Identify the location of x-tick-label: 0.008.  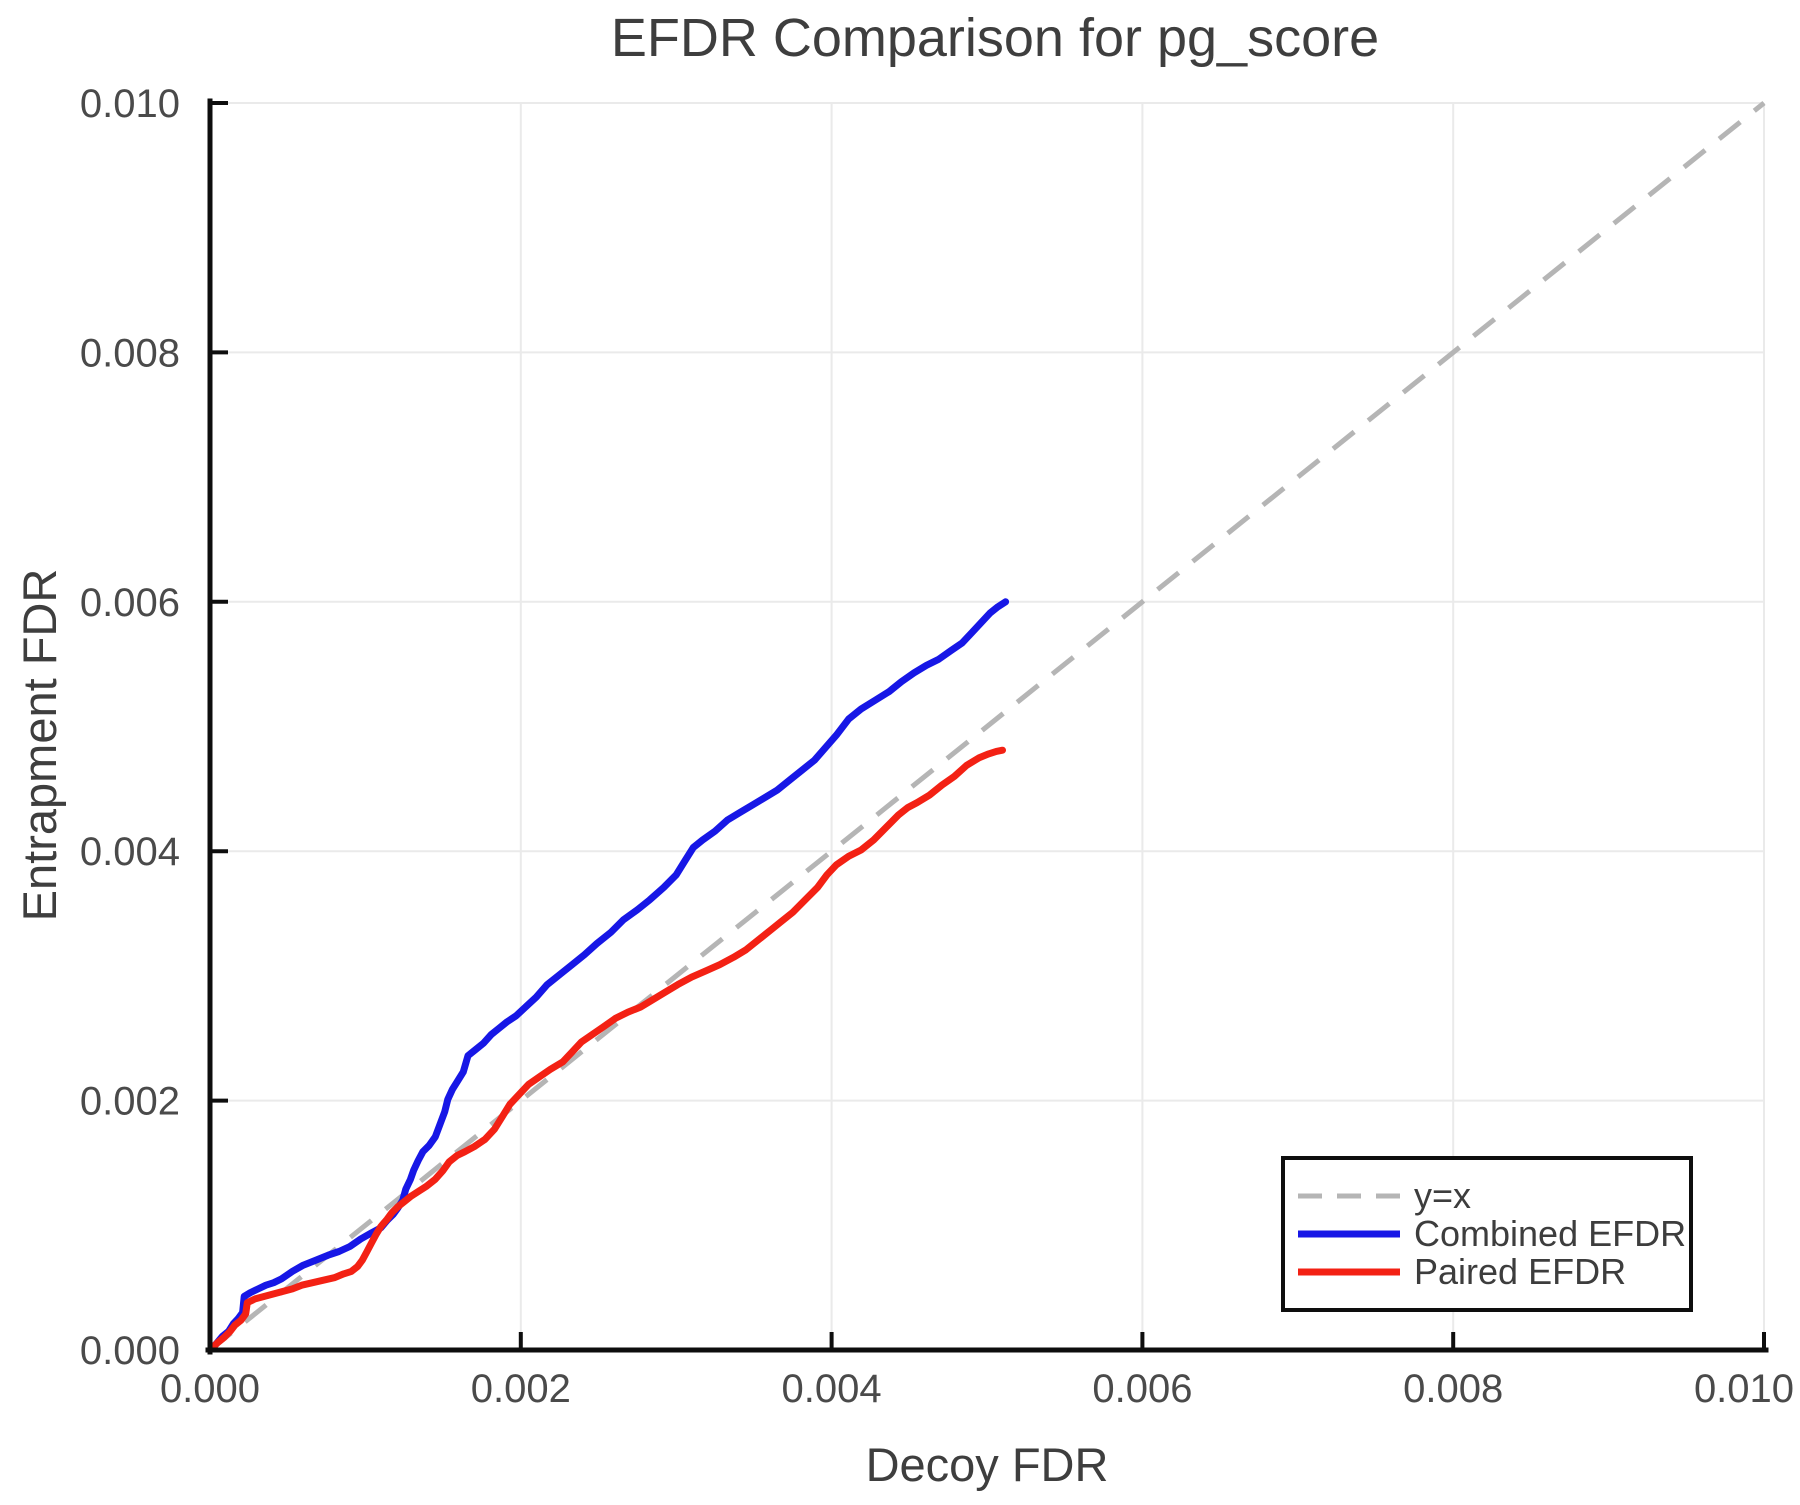
(1453, 1389).